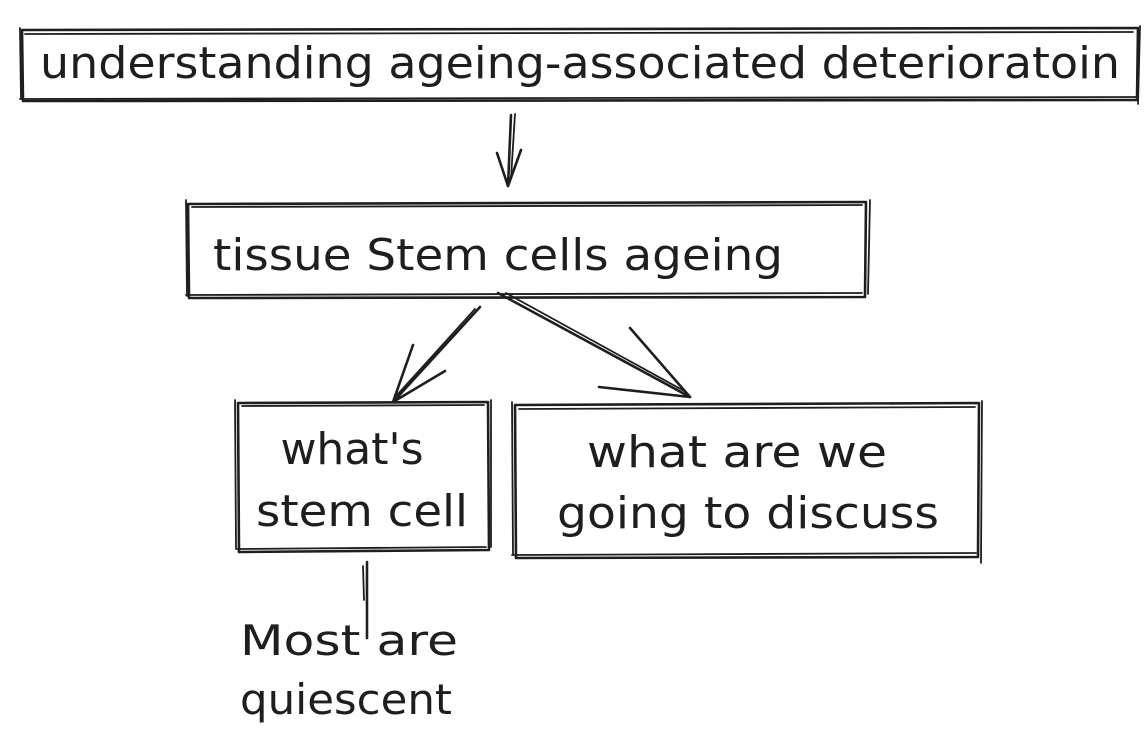 Image resolution: width=1148 pixels, height=742 pixels. Describe the element at coordinates (346, 699) in the screenshot. I see `note-line2: quiescent` at that location.